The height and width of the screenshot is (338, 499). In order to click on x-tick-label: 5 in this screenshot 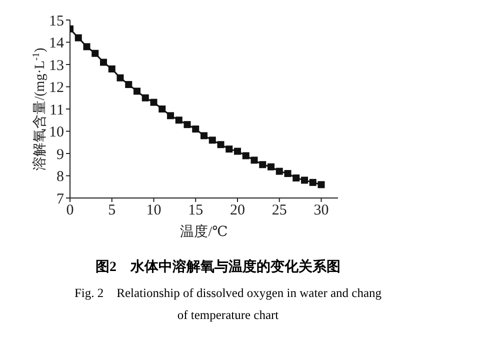, I will do `click(112, 210)`.